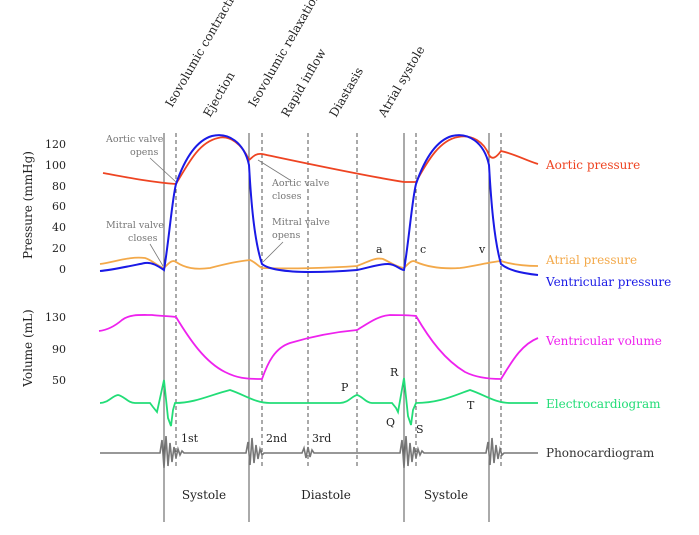 The height and width of the screenshot is (535, 699). I want to click on phase-label-diastasis: Diastasis, so click(346, 92).